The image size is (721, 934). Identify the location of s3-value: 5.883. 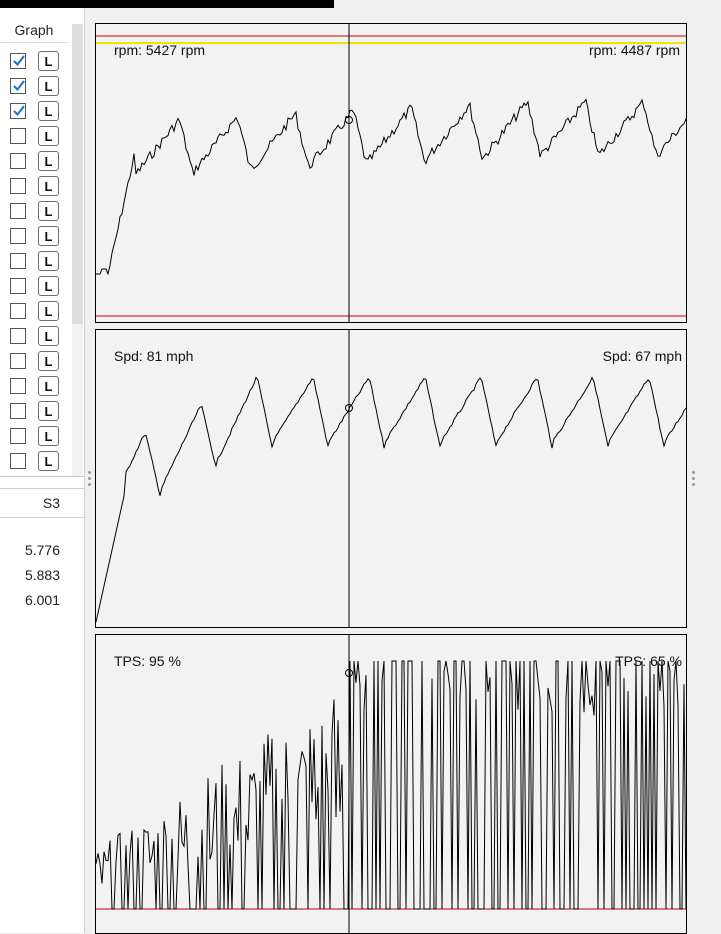
(42, 575).